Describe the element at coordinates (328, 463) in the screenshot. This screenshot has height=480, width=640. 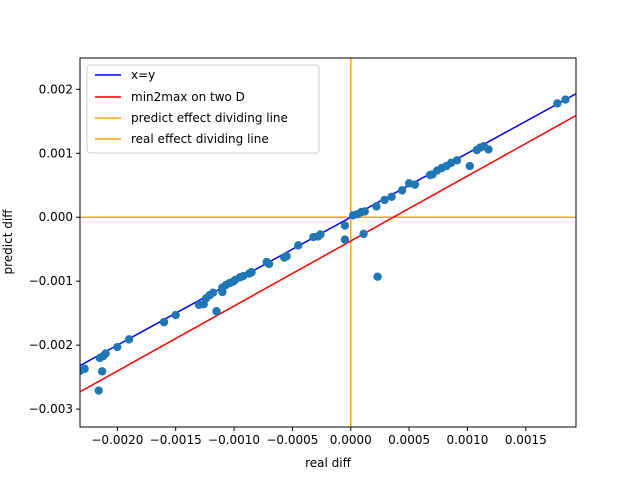
I see `x-axis-title: real diff` at that location.